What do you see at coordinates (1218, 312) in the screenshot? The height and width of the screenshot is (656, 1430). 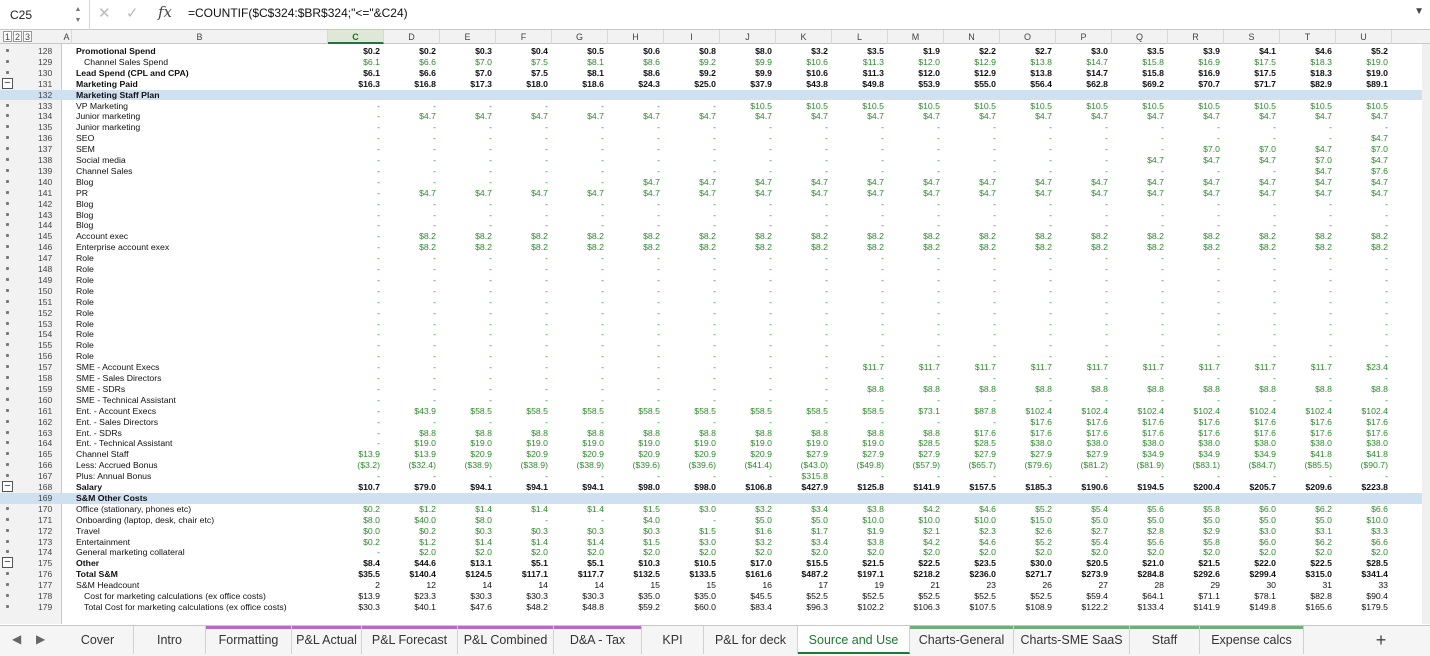 I see `cell-r: -` at bounding box center [1218, 312].